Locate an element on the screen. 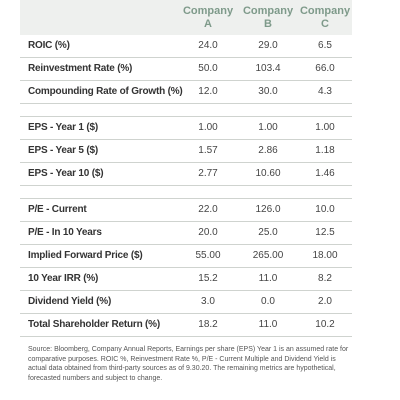 The width and height of the screenshot is (400, 400). row-label: EPS - Year 10 ($) is located at coordinates (66, 173).